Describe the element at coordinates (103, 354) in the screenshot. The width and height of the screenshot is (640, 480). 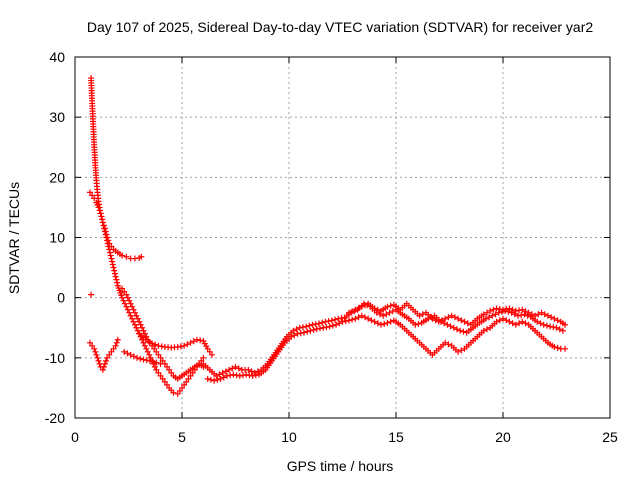
I see `series-early-low-branch` at that location.